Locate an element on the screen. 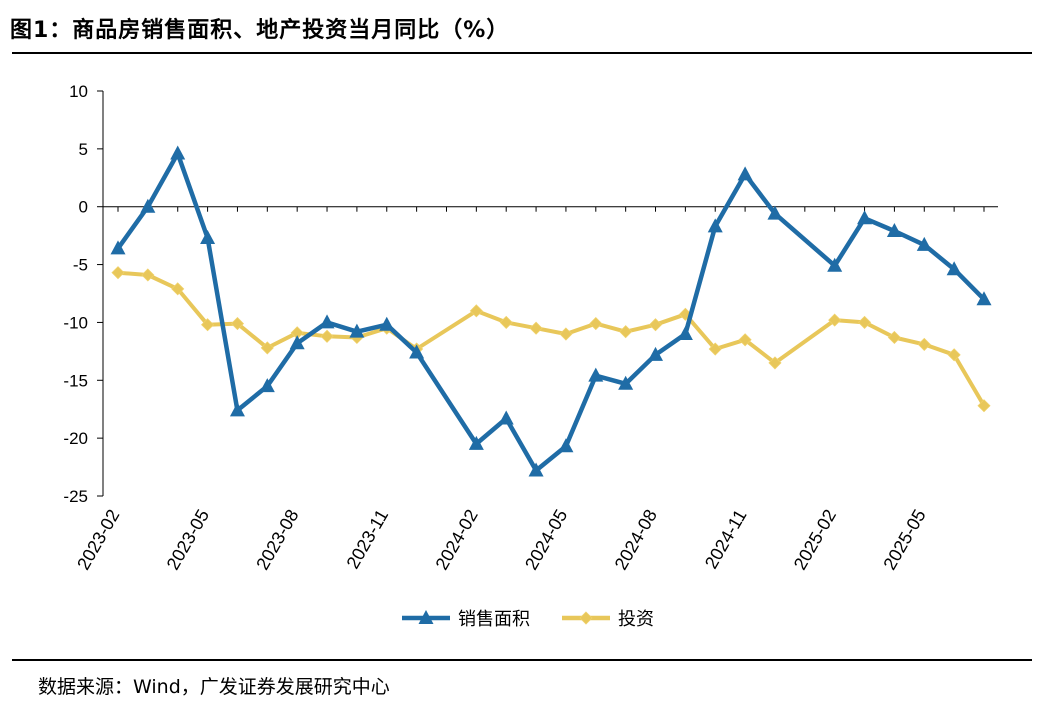  legend-label: 投资 is located at coordinates (636, 619).